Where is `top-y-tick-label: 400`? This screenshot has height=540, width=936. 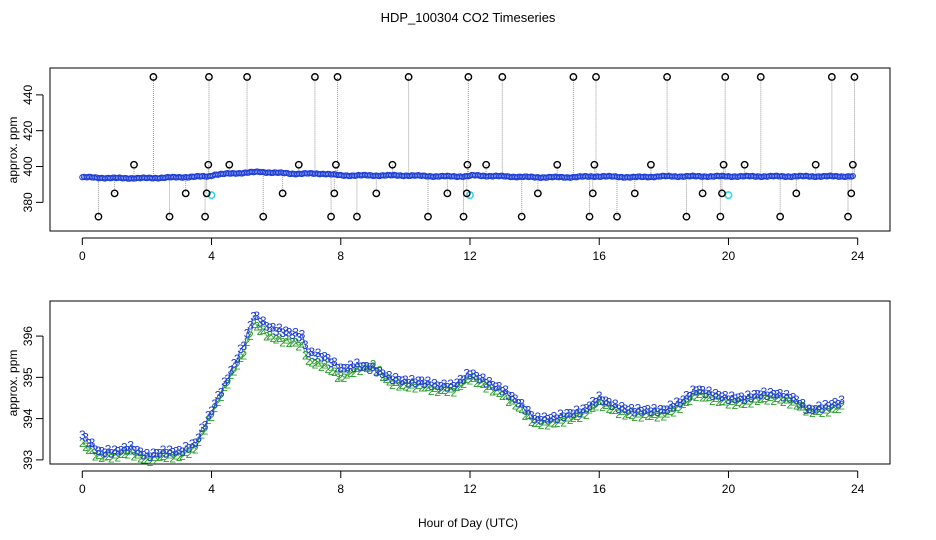
top-y-tick-label: 400 is located at coordinates (28, 166).